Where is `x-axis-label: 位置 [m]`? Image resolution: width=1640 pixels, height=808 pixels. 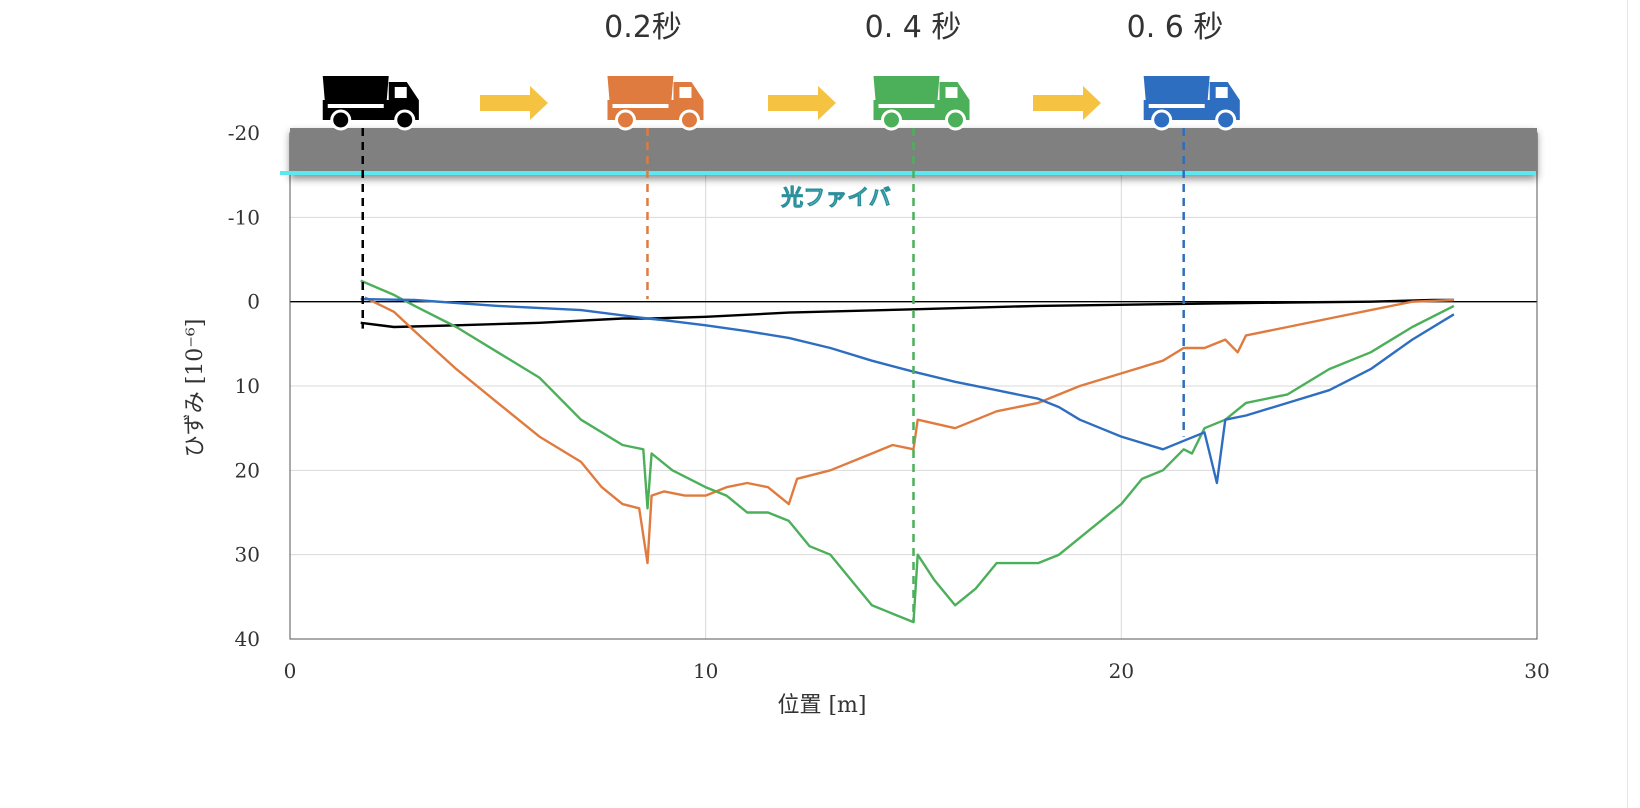 x-axis-label: 位置 [m] is located at coordinates (821, 705).